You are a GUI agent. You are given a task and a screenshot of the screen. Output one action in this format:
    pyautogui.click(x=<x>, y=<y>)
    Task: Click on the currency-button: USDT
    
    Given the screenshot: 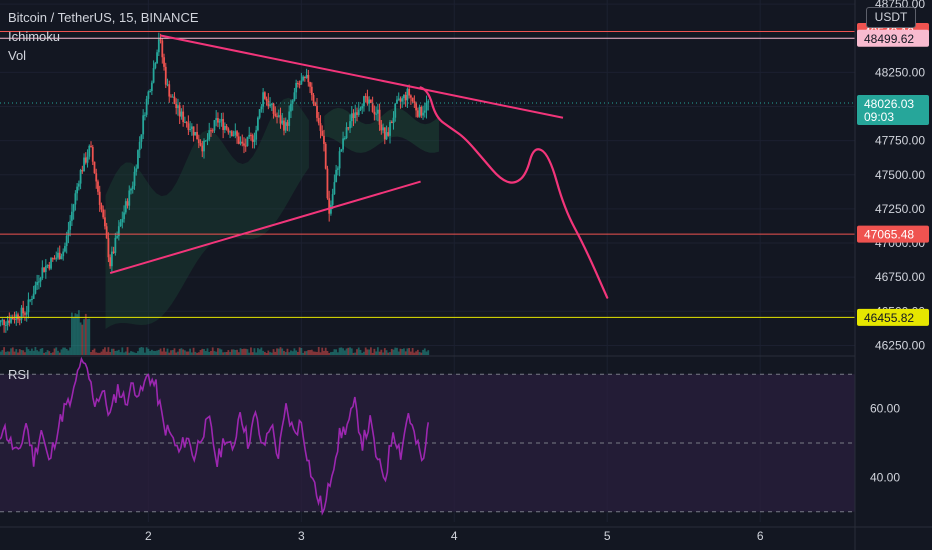 What is the action you would take?
    pyautogui.click(x=891, y=17)
    